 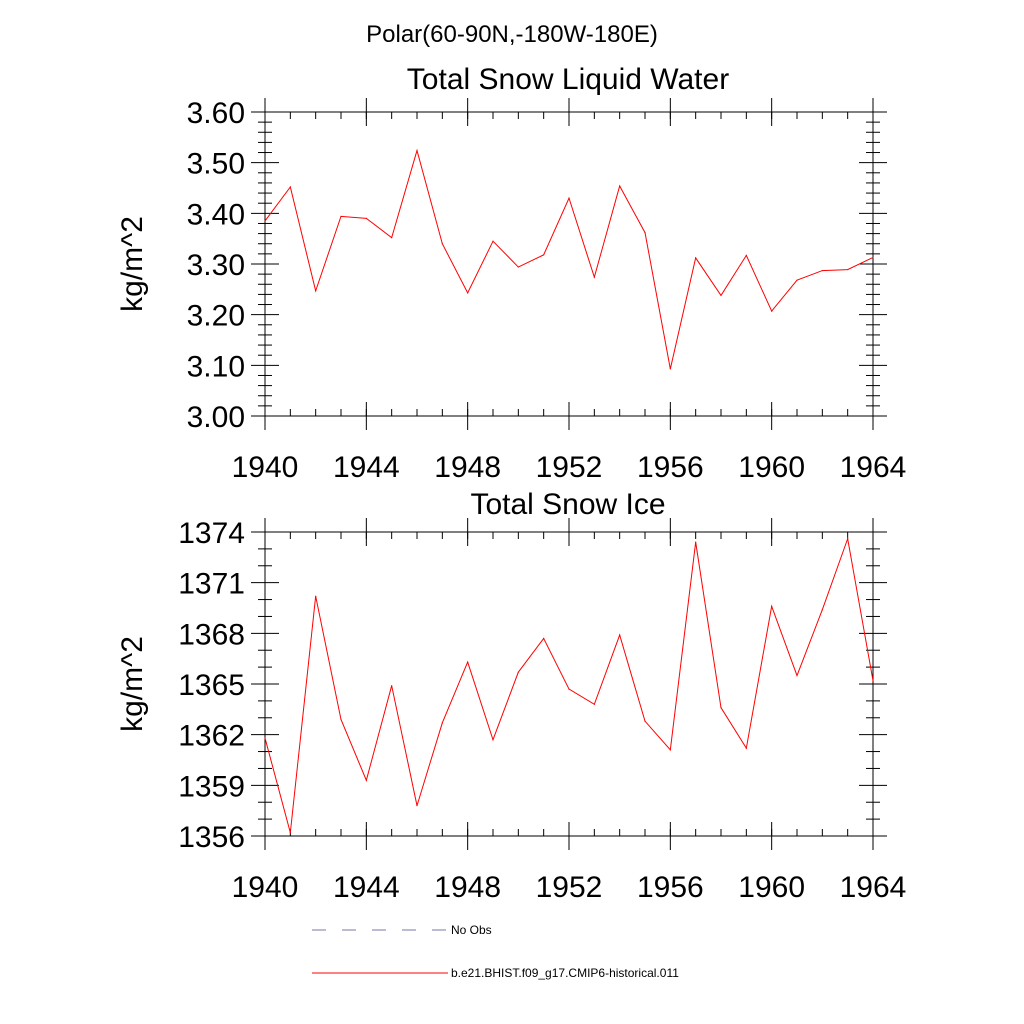 What do you see at coordinates (211, 533) in the screenshot?
I see `y-tick-label: 1374` at bounding box center [211, 533].